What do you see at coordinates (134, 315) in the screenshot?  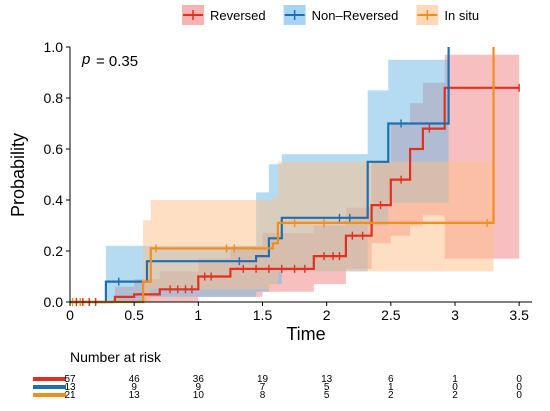 I see `x-tick-label: 0.5` at bounding box center [134, 315].